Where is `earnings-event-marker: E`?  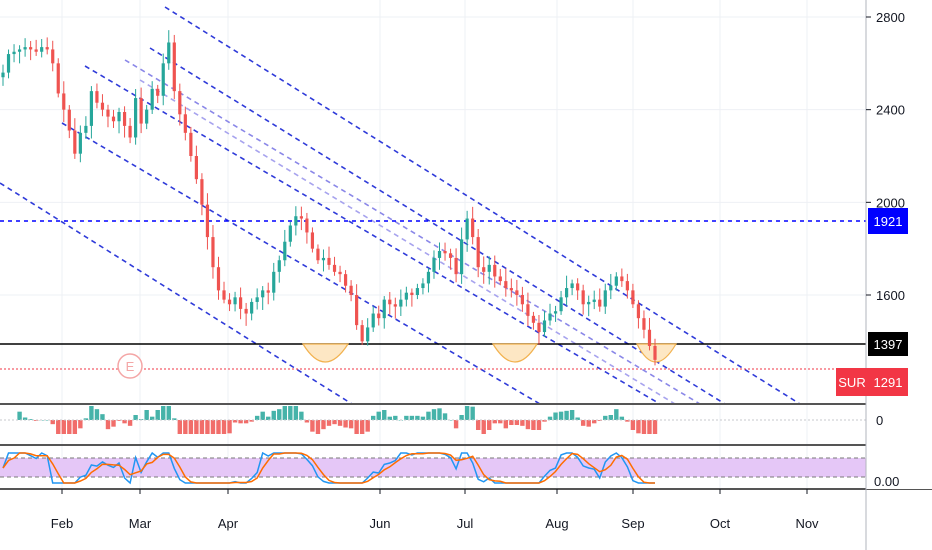
earnings-event-marker: E is located at coordinates (130, 366).